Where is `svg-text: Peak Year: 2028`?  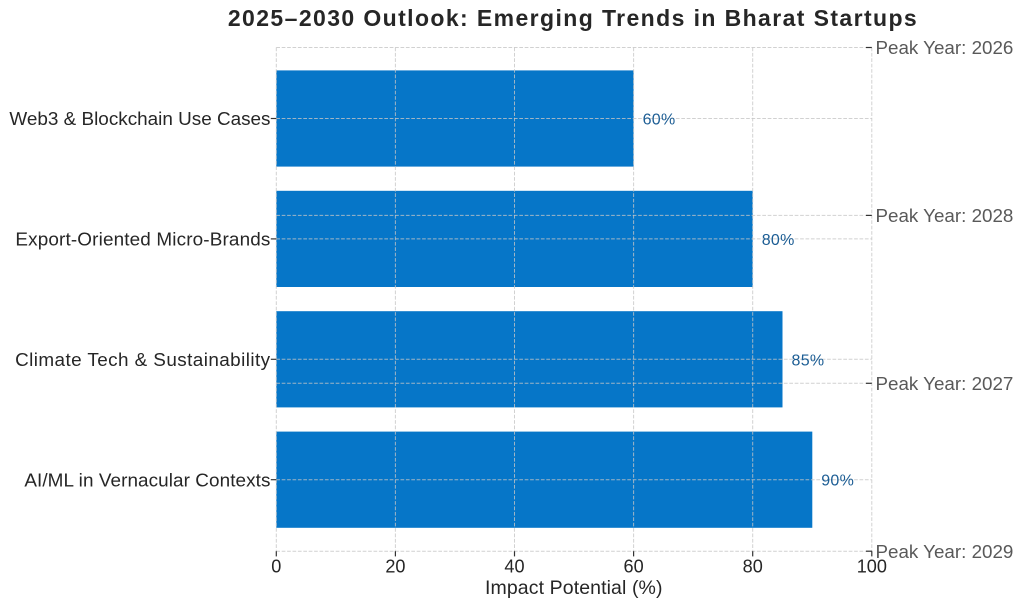
svg-text: Peak Year: 2028 is located at coordinates (945, 215).